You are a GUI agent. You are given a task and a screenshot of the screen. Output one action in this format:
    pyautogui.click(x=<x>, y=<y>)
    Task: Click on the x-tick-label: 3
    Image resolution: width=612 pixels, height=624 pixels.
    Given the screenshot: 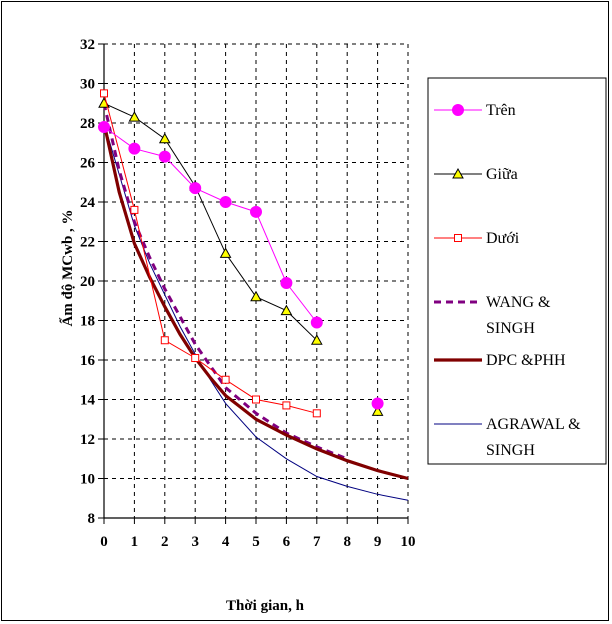 What is the action you would take?
    pyautogui.click(x=195, y=542)
    